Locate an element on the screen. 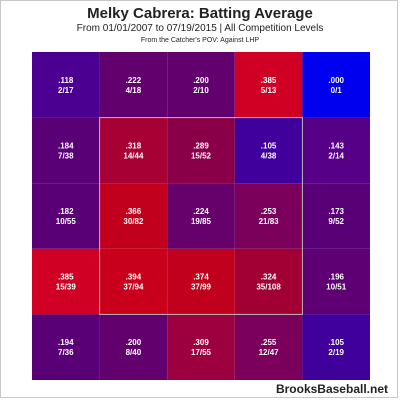 This screenshot has width=400, height=400. zone-cell-ratio: 10/55 is located at coordinates (66, 221).